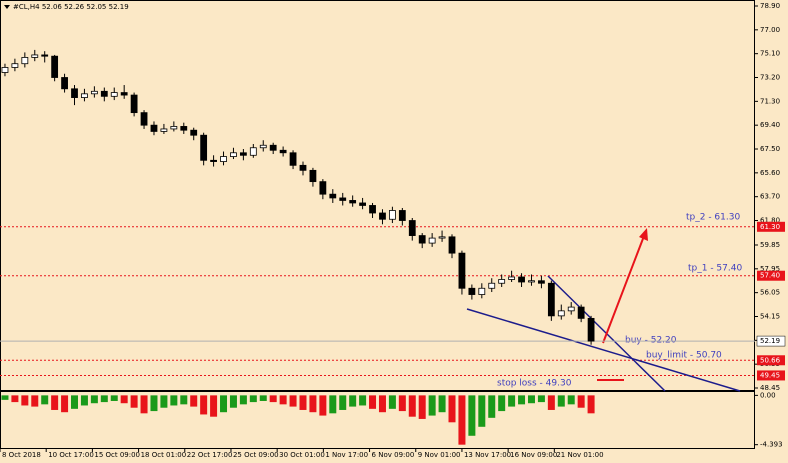 This screenshot has height=463, width=788. Describe the element at coordinates (770, 101) in the screenshot. I see `y-tick-label: 71.30` at that location.